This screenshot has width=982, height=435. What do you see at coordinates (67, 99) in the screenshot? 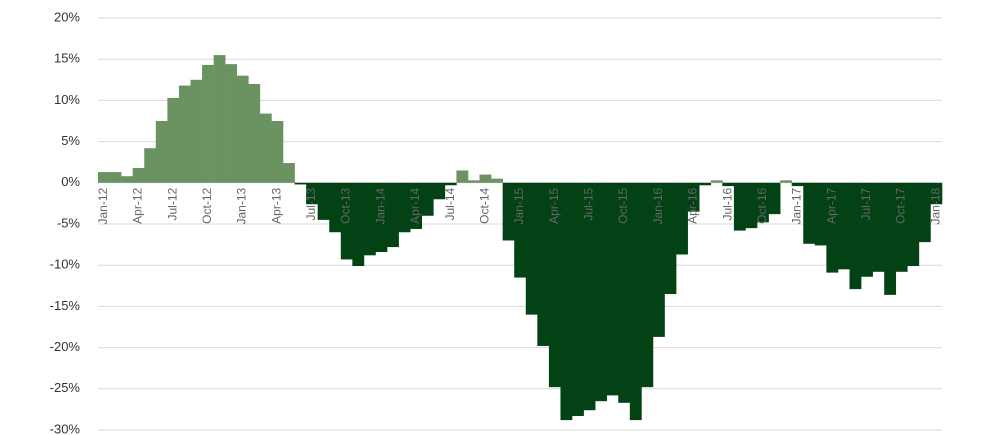
I see `y-tick-label: 10%` at bounding box center [67, 99].